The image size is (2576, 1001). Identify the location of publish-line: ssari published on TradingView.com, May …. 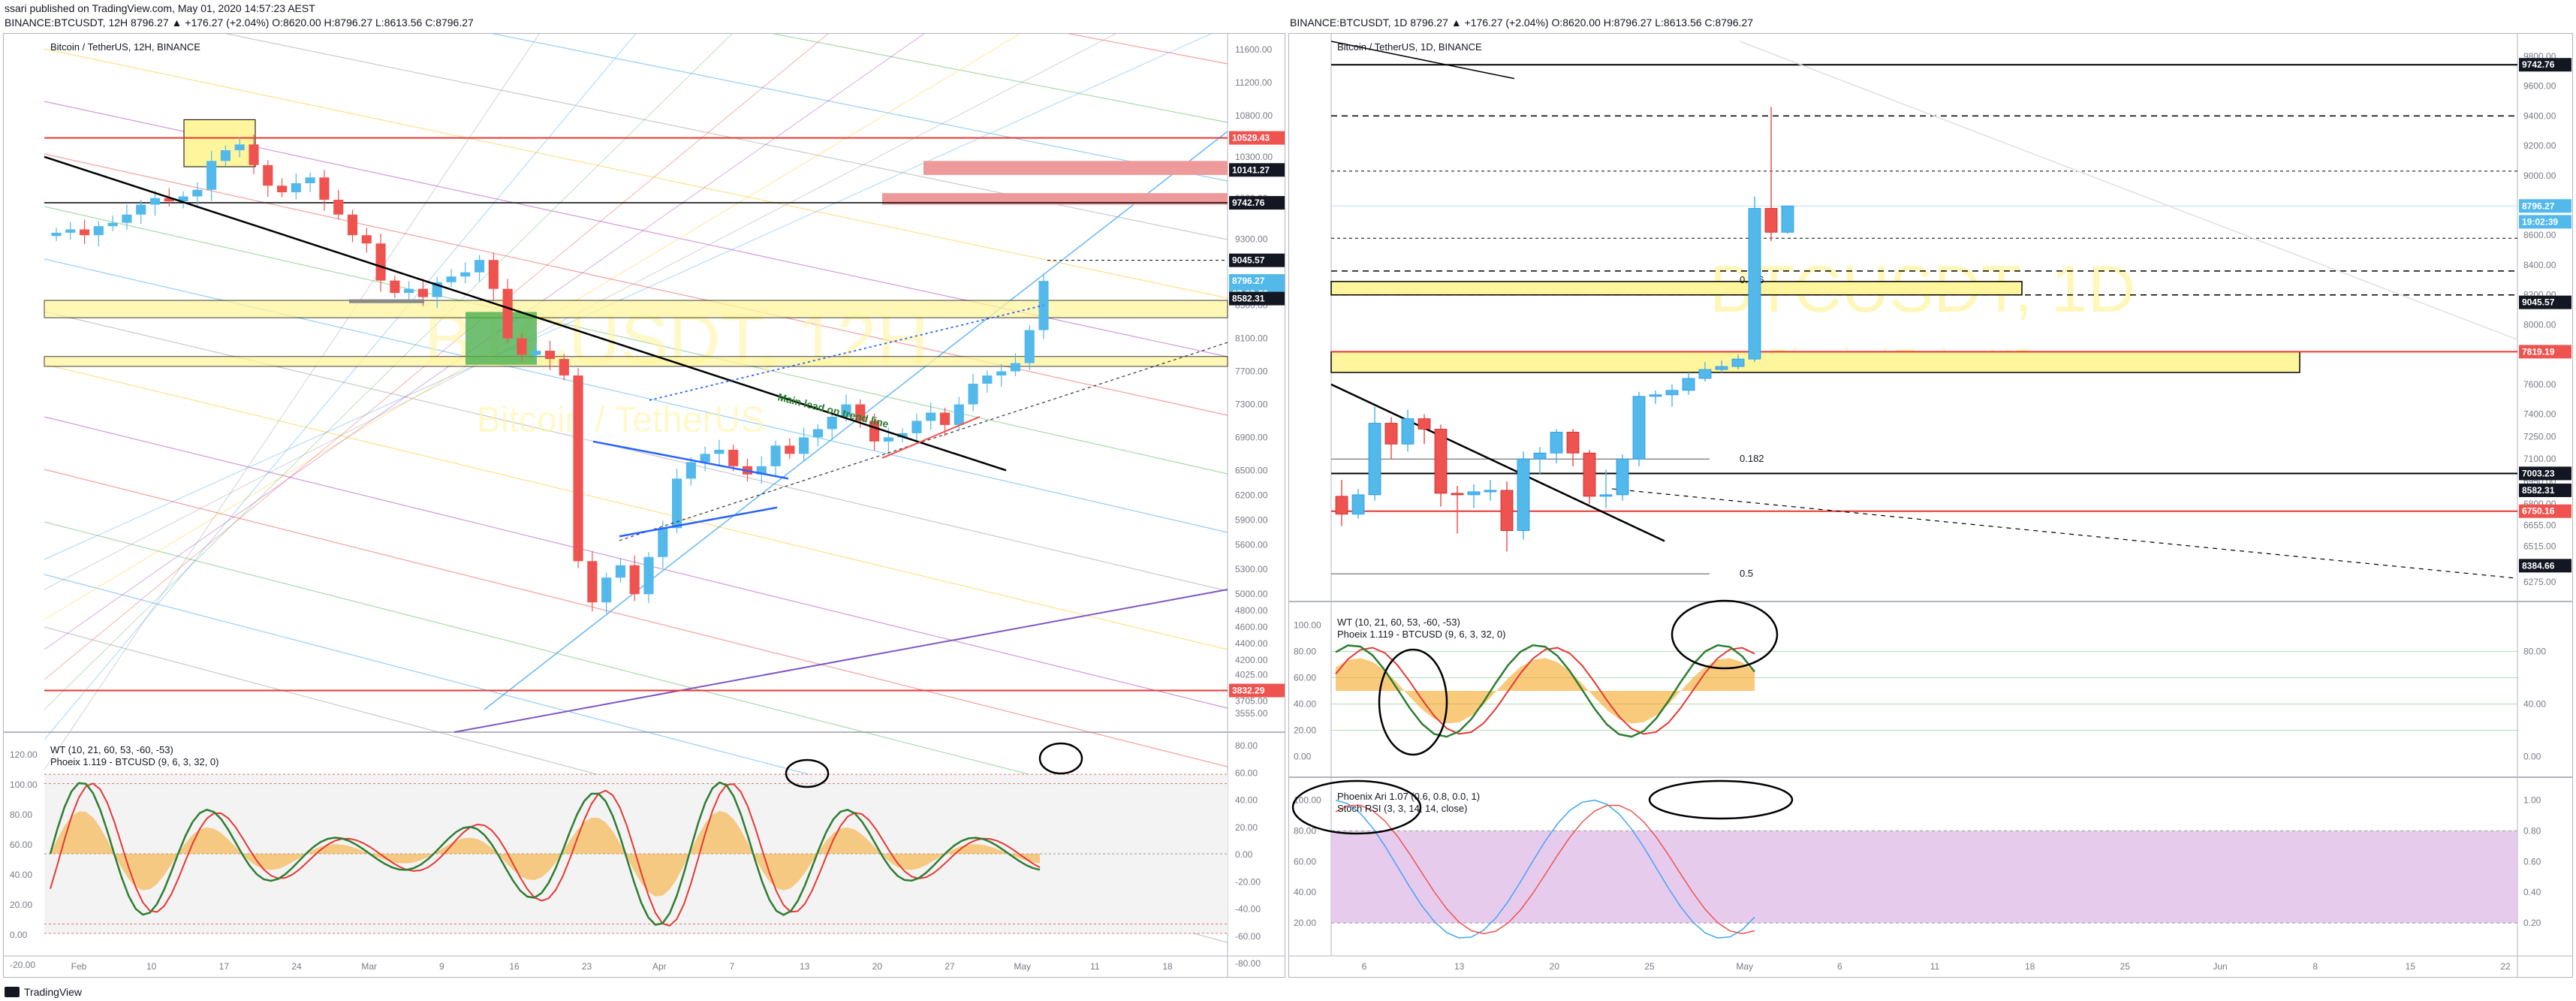
(160, 8).